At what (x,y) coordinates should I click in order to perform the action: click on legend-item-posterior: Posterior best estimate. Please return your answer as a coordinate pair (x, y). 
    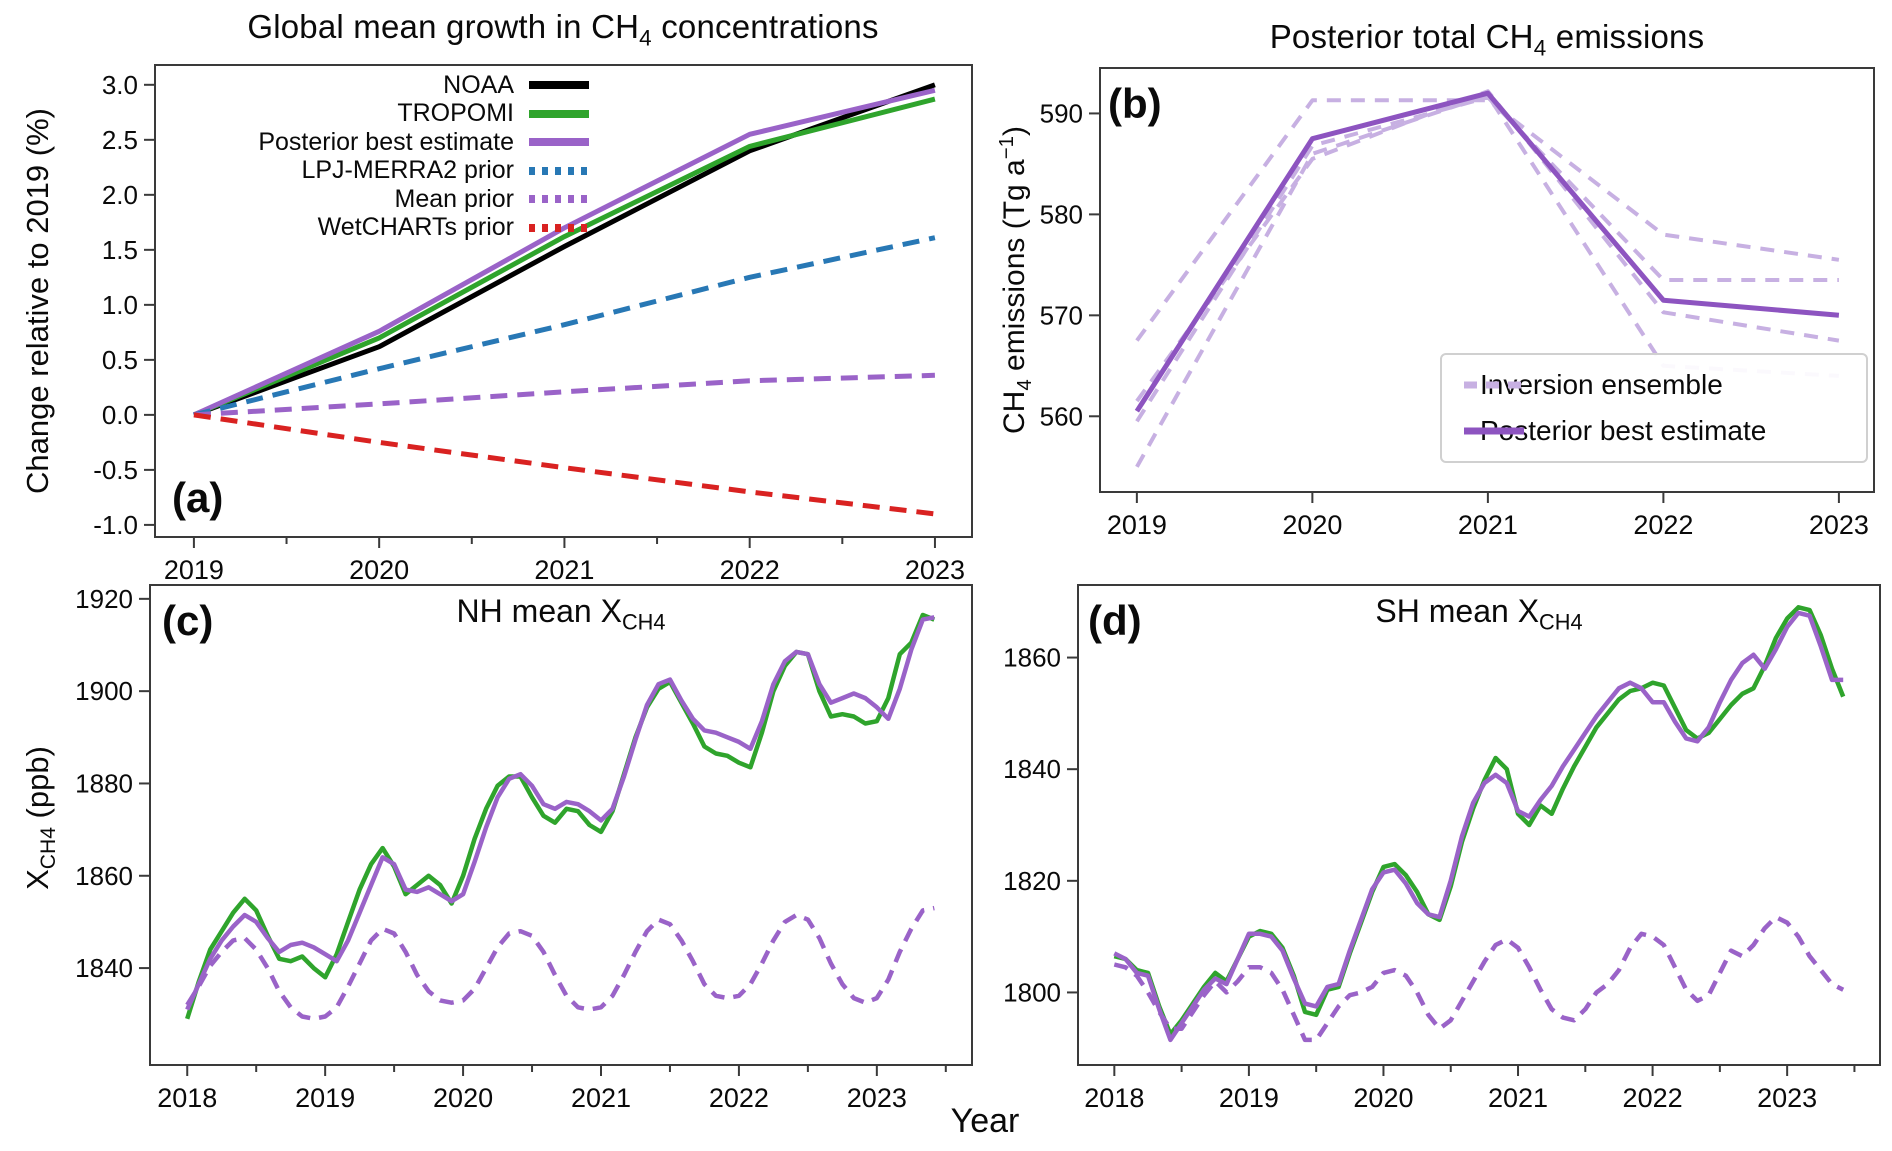
    Looking at the image, I should click on (423, 141).